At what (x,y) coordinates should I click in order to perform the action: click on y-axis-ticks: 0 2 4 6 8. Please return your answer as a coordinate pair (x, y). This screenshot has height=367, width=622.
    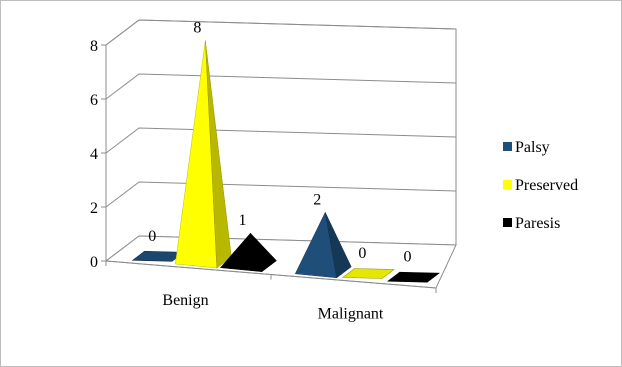
    Looking at the image, I should click on (98, 154).